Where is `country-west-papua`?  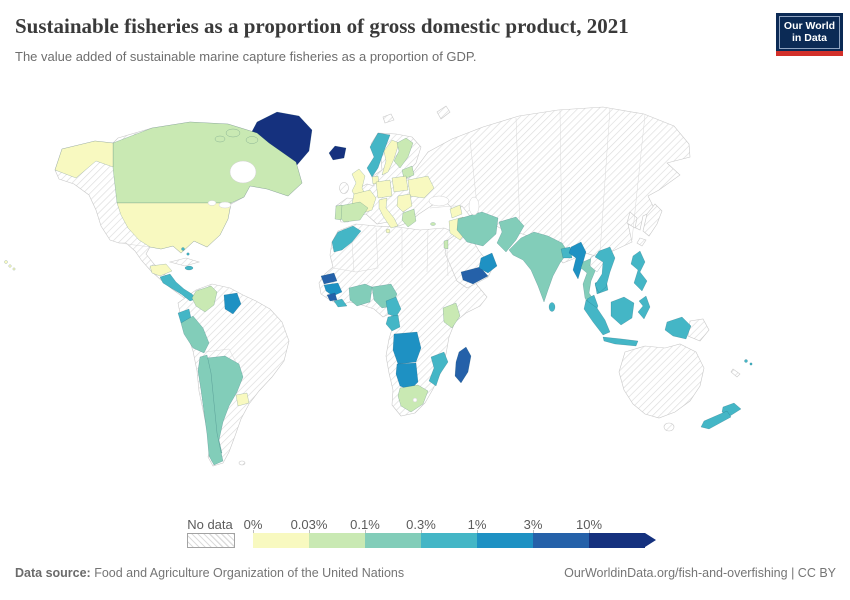 country-west-papua is located at coordinates (678, 328).